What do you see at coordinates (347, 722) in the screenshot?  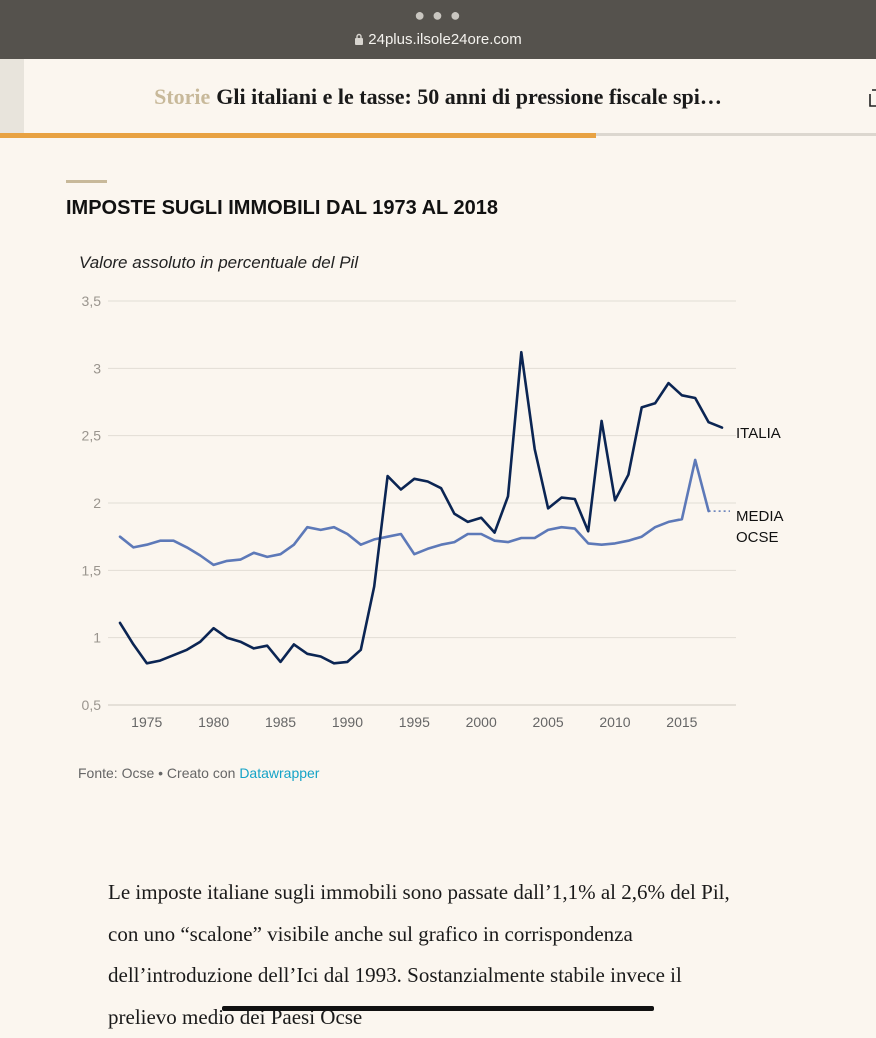 I see `x-tick-label: 1990` at bounding box center [347, 722].